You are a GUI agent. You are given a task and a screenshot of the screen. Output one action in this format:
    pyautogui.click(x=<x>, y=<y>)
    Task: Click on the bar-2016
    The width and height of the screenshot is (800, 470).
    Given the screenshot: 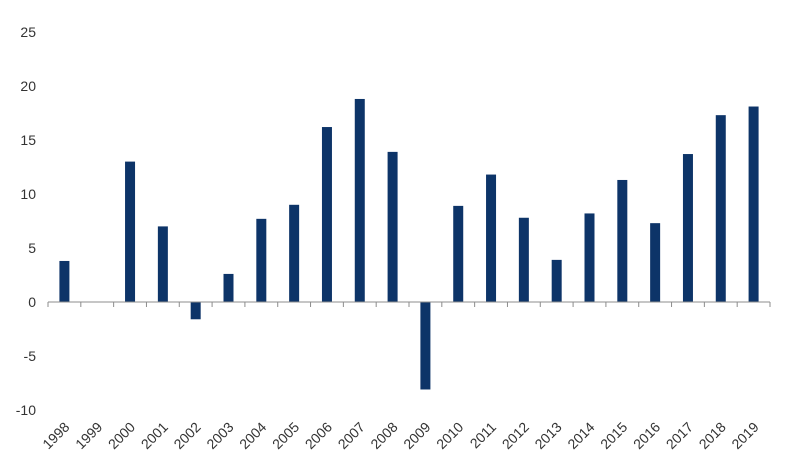 What is the action you would take?
    pyautogui.click(x=655, y=262)
    